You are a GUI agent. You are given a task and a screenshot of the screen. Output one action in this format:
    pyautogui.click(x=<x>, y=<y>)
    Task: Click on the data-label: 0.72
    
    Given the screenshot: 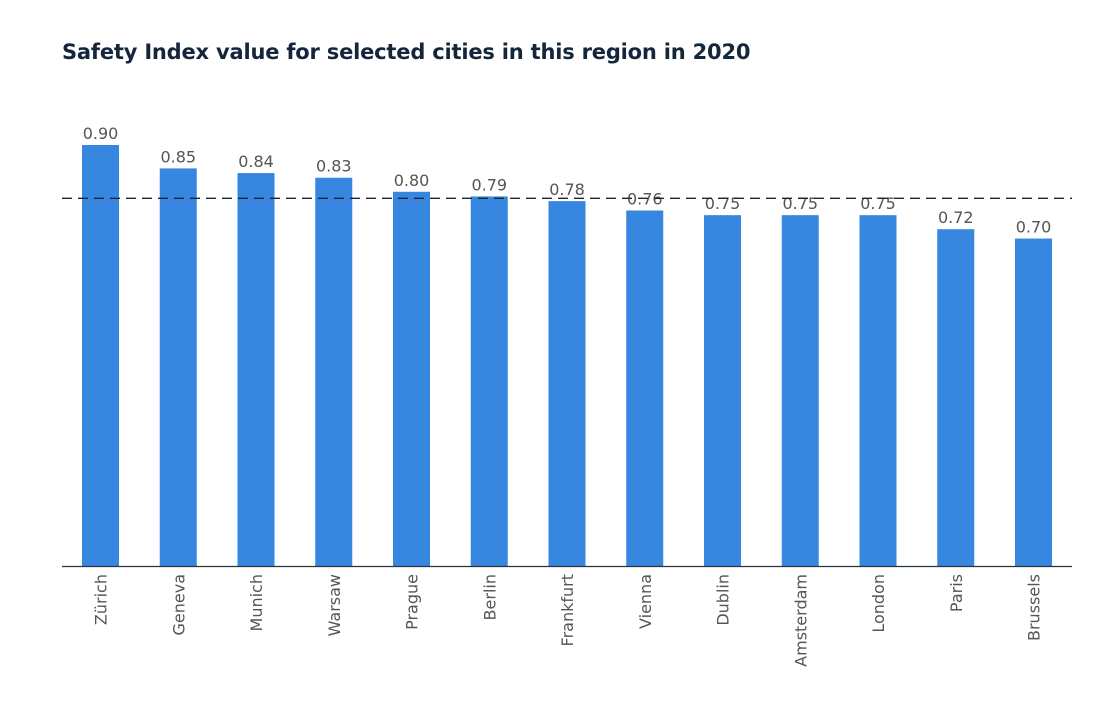 What is the action you would take?
    pyautogui.click(x=956, y=217)
    